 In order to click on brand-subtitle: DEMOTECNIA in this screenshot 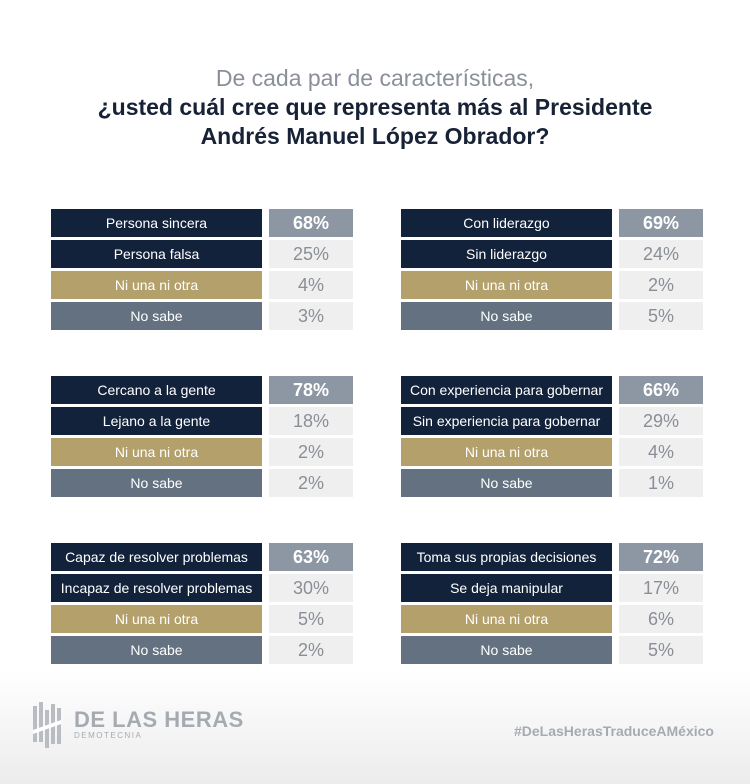, I will do `click(108, 735)`.